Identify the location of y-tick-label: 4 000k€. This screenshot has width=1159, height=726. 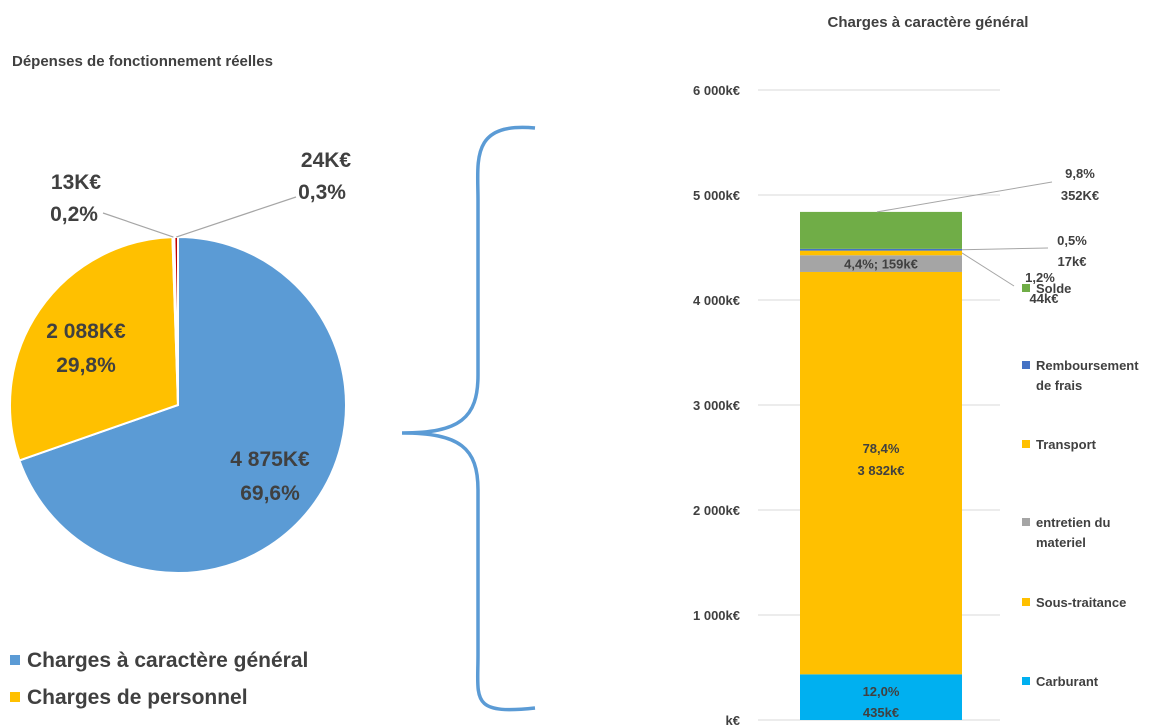
(716, 300).